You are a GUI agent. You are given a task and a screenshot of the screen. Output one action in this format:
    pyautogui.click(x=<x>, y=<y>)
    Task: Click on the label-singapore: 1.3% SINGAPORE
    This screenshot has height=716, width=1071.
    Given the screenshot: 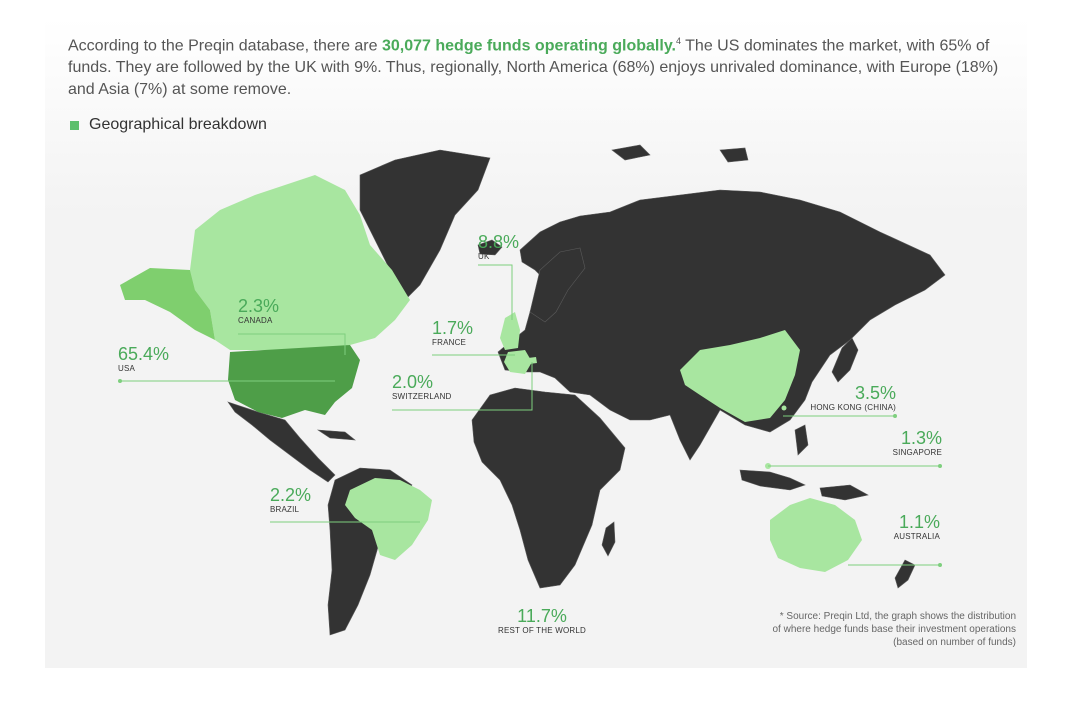 What is the action you would take?
    pyautogui.click(x=901, y=443)
    